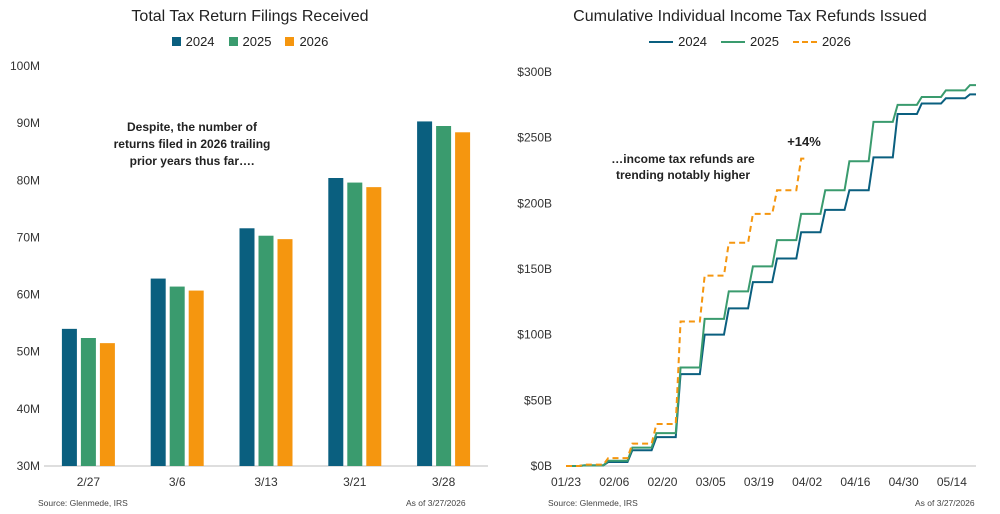  What do you see at coordinates (534, 335) in the screenshot?
I see `y-tick-label: $100B` at bounding box center [534, 335].